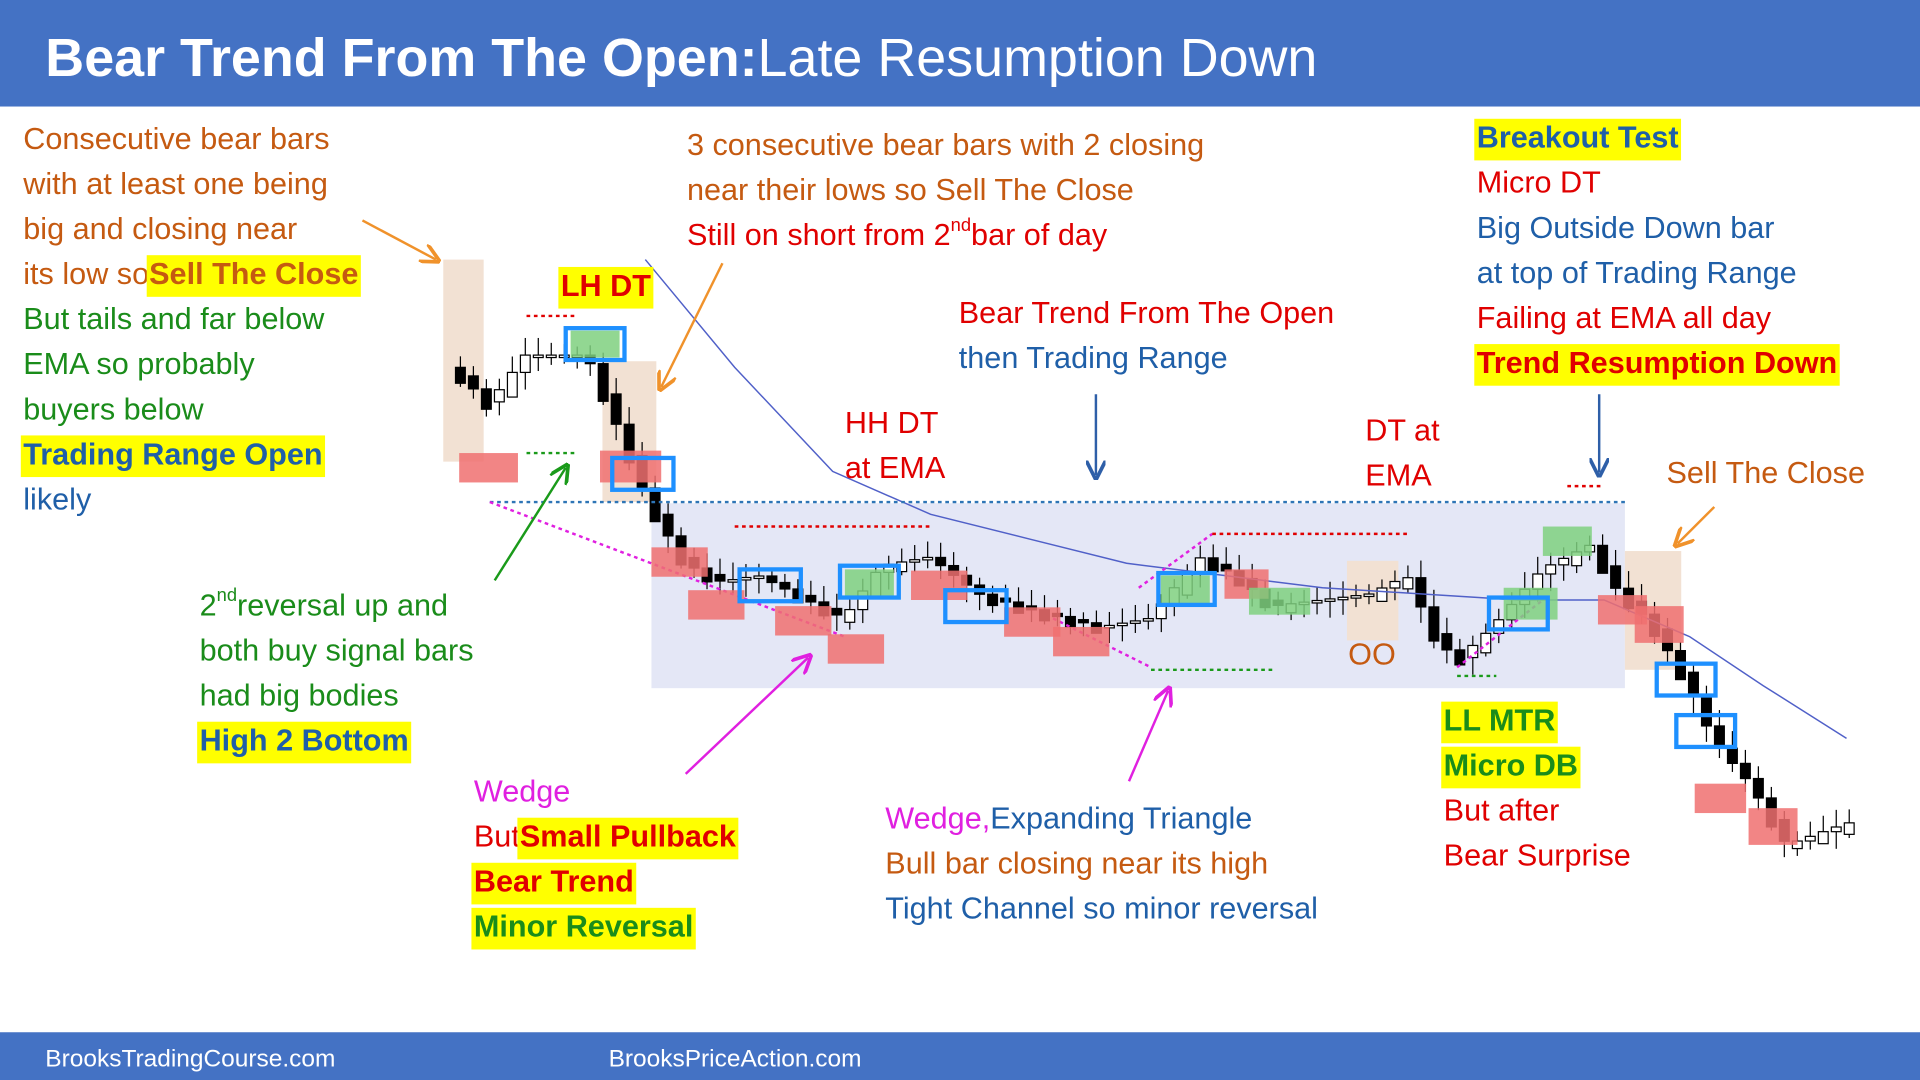  Describe the element at coordinates (583, 927) in the screenshot. I see `annotation-text: Minor Reversal` at that location.